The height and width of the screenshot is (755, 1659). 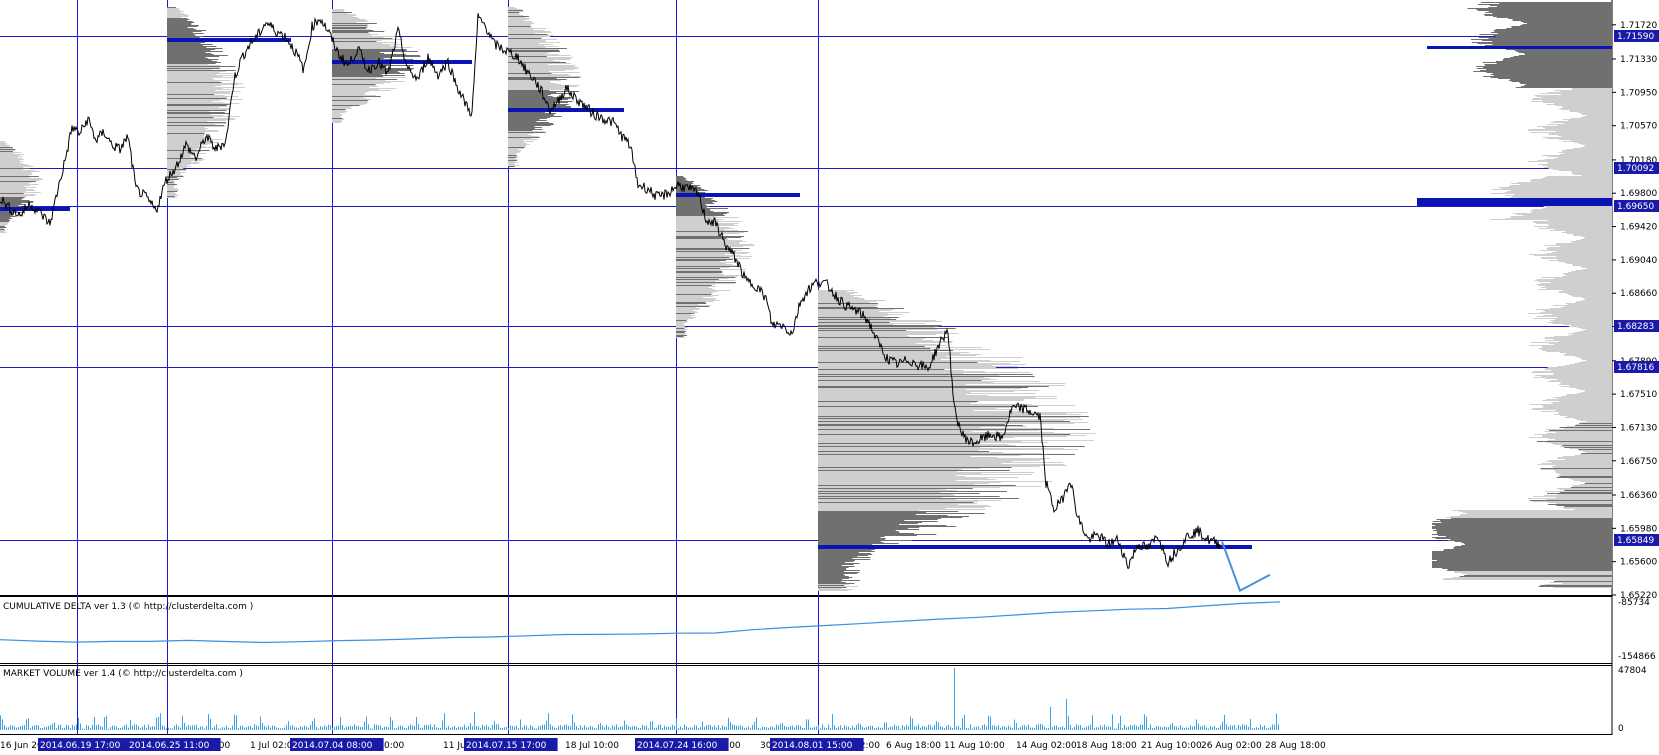 I want to click on volume-max-label: 47804, so click(x=1632, y=671).